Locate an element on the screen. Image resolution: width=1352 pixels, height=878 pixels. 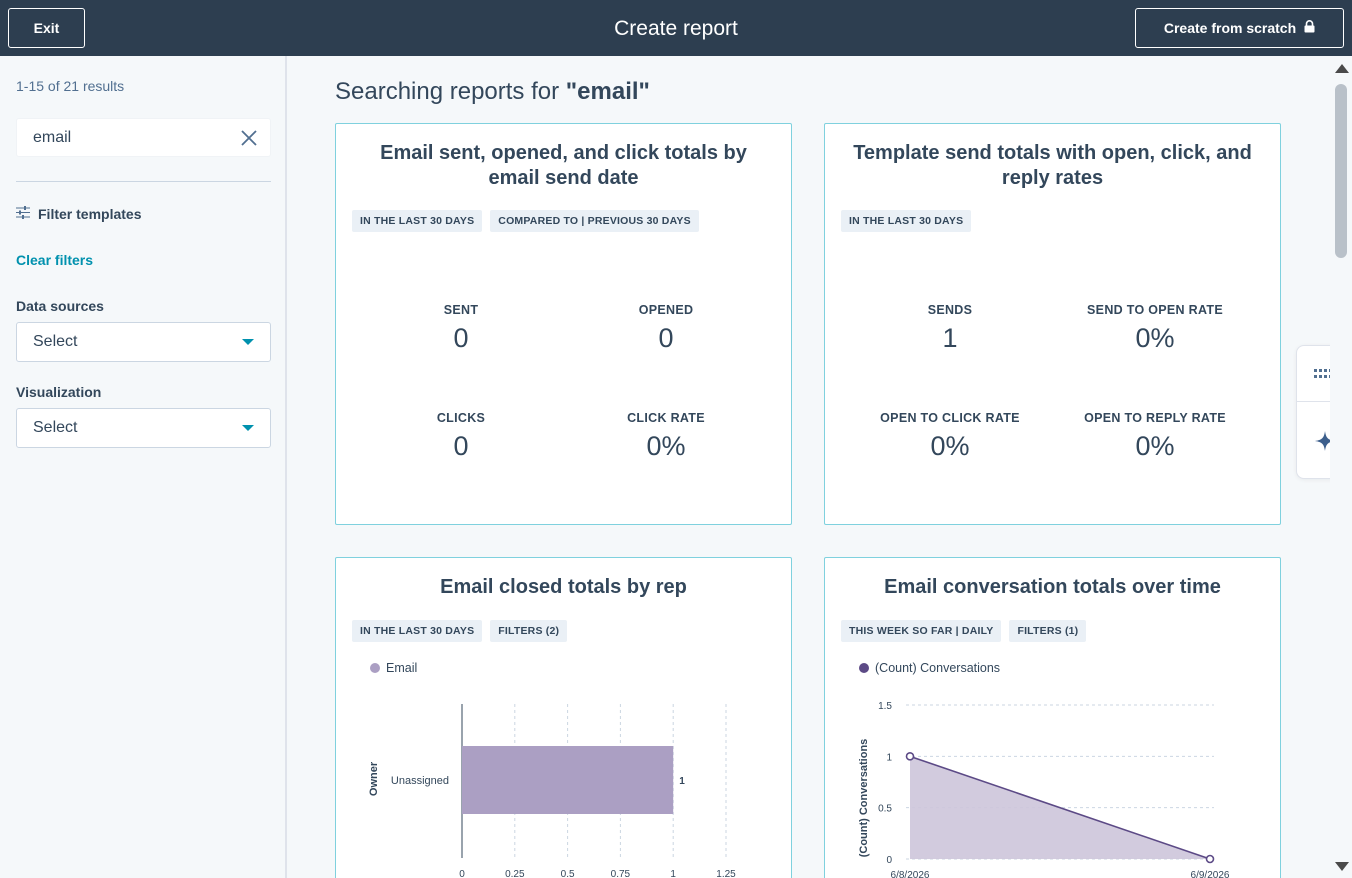
series-line is located at coordinates (1060, 807).